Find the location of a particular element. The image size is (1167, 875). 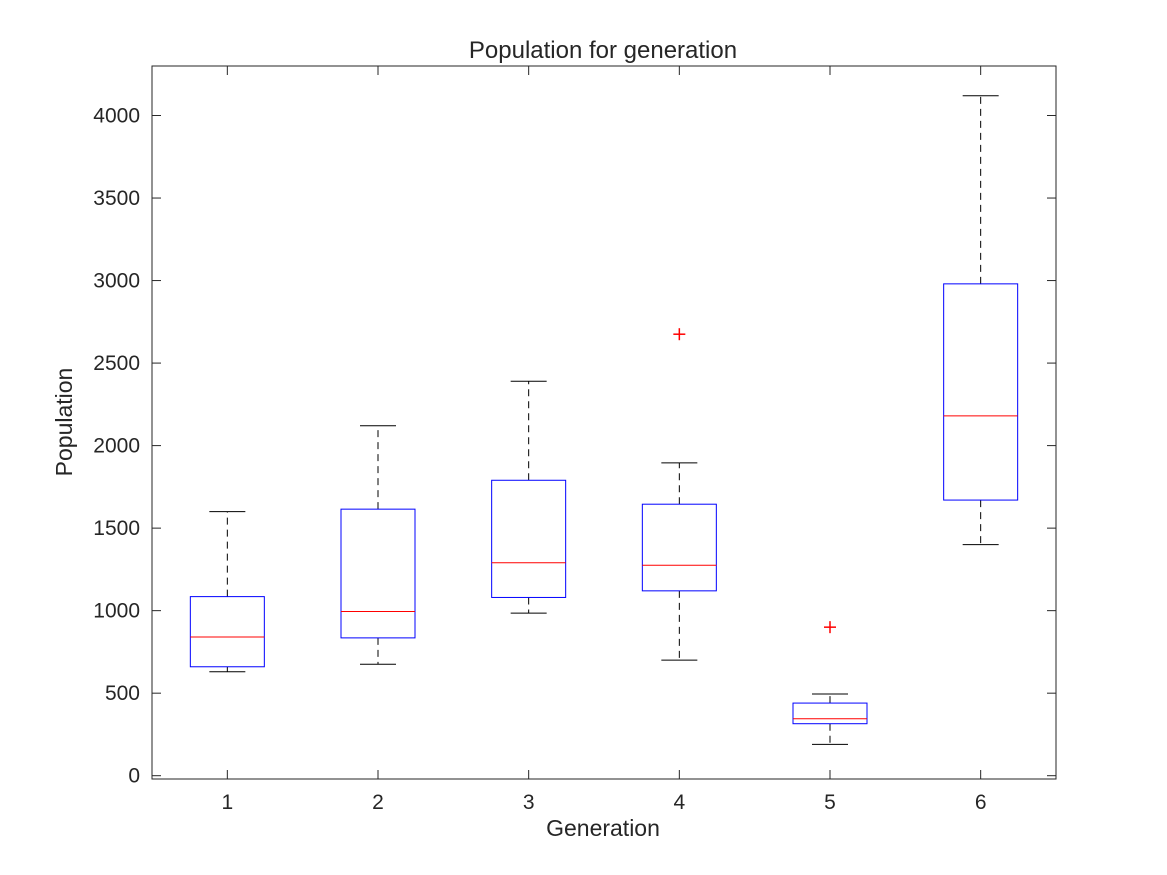

y-tick-label: 2000 is located at coordinates (116, 446).